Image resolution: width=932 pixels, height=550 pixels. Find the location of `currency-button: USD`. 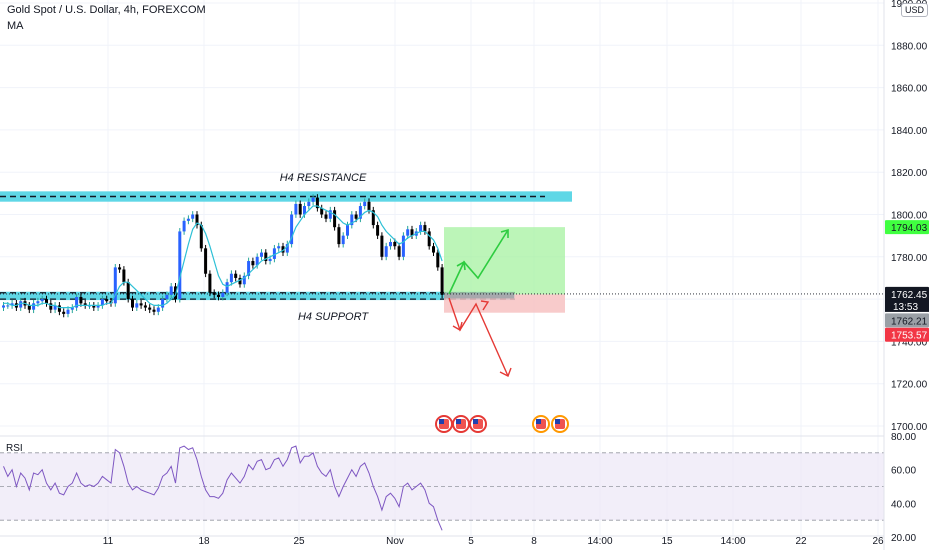

currency-button: USD is located at coordinates (914, 10).